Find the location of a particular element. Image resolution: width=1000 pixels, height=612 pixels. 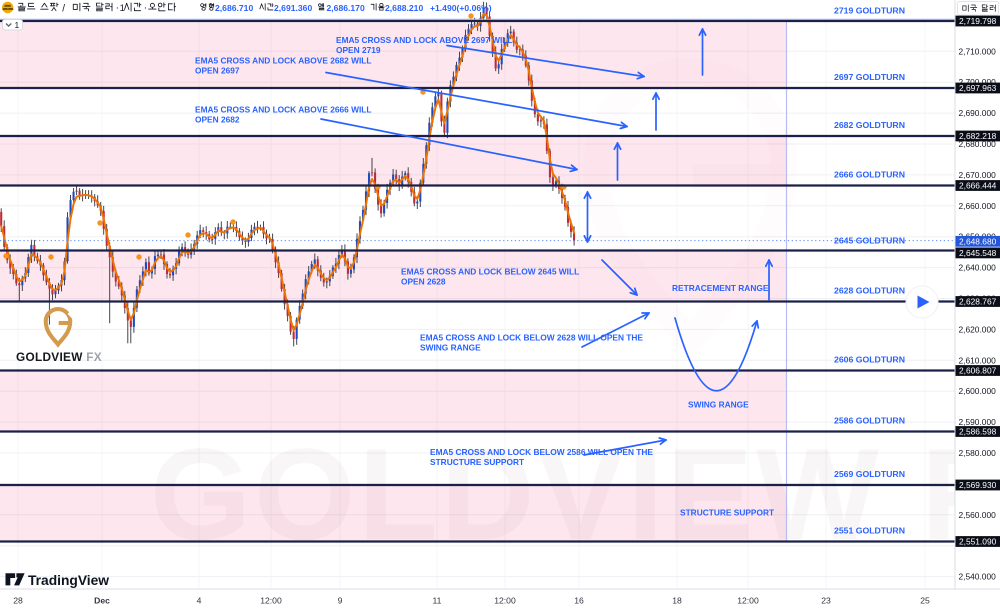

svg-text: 2,620.000 is located at coordinates (978, 329).